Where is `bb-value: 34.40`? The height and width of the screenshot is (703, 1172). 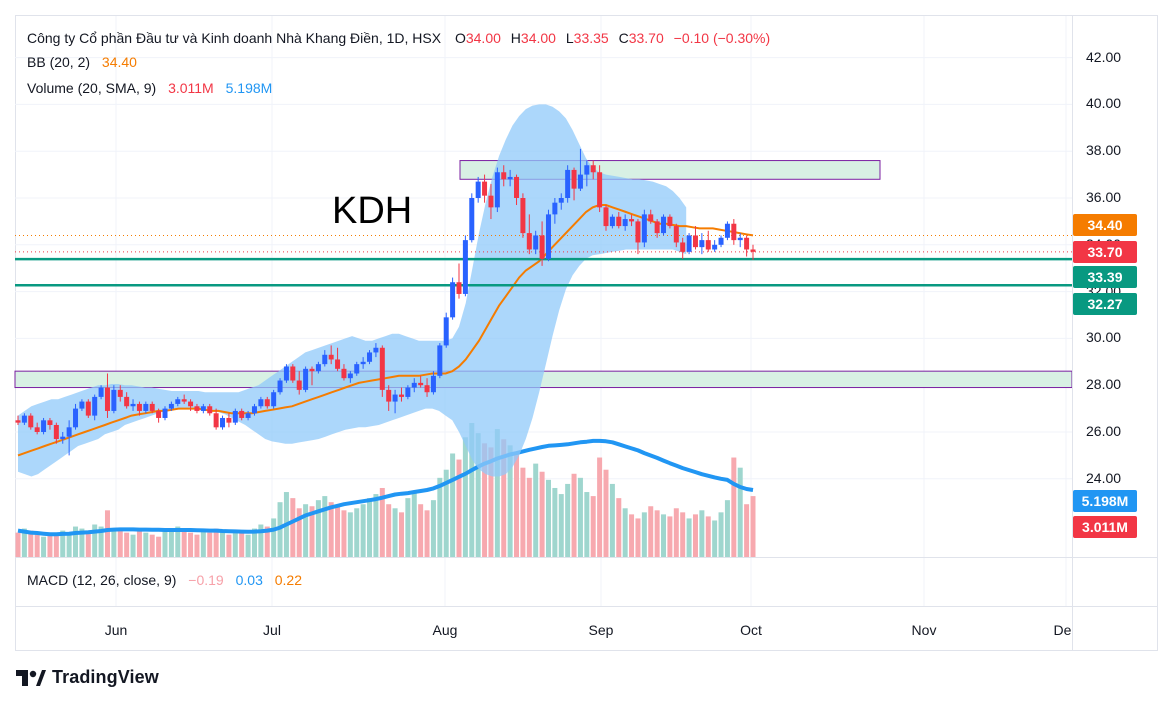
bb-value: 34.40 is located at coordinates (119, 62).